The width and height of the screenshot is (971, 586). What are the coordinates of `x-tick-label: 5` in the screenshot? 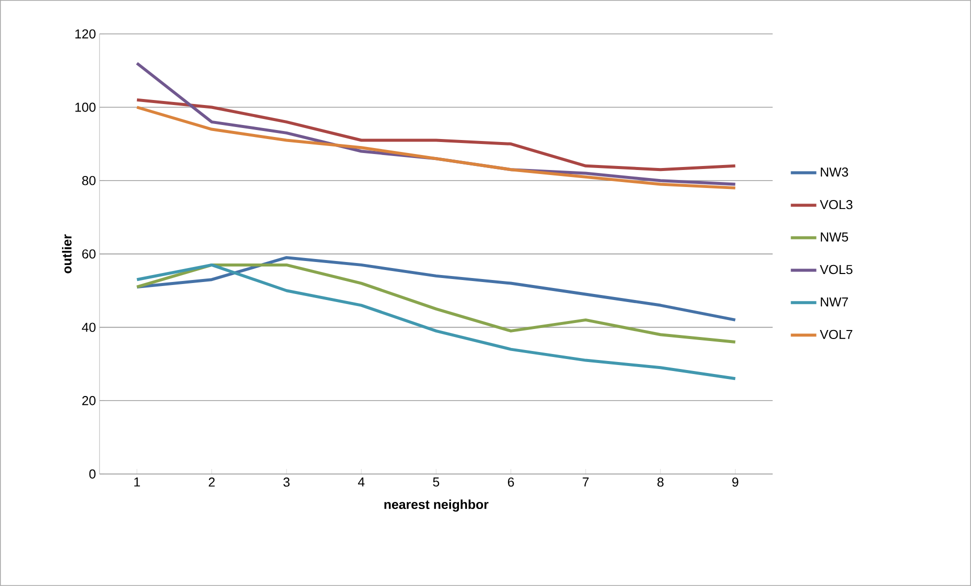 It's located at (436, 482).